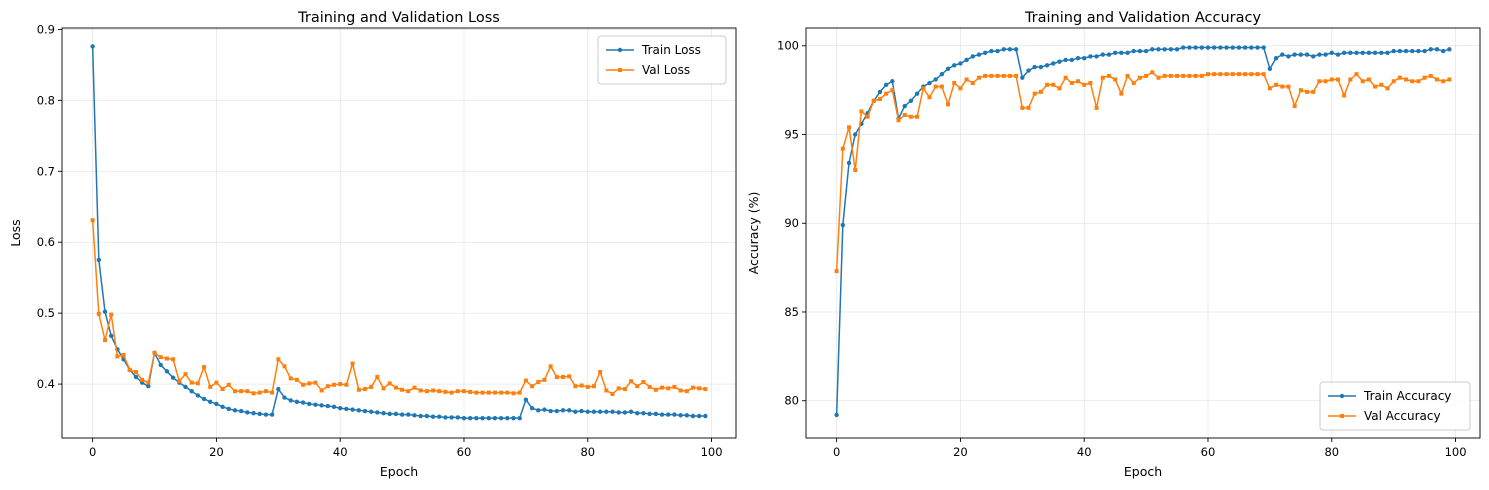 Image resolution: width=1489 pixels, height=490 pixels. I want to click on x-tick-label: 60, so click(464, 452).